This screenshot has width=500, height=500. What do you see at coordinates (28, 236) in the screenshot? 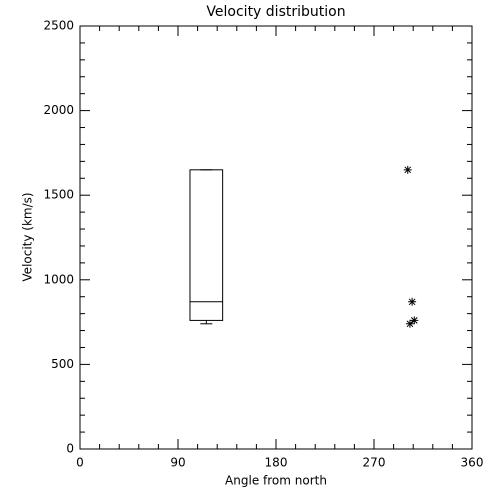
I see `y-axis-label: Velocity (km/s)` at bounding box center [28, 236].